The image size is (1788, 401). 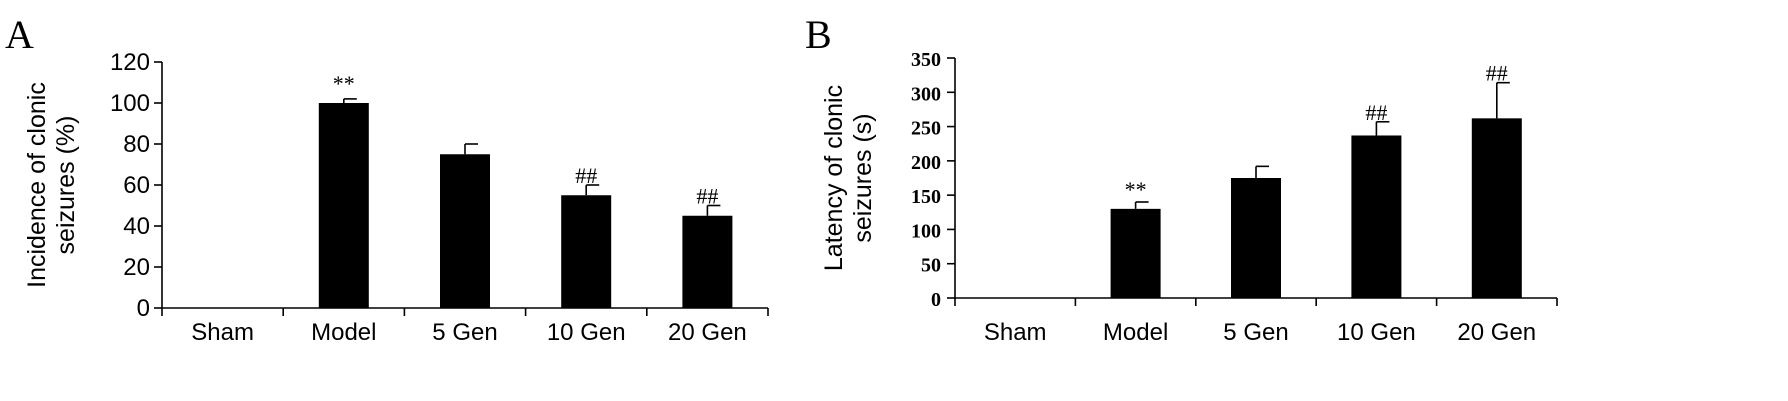 I want to click on y-tick-label: 50, so click(x=931, y=266).